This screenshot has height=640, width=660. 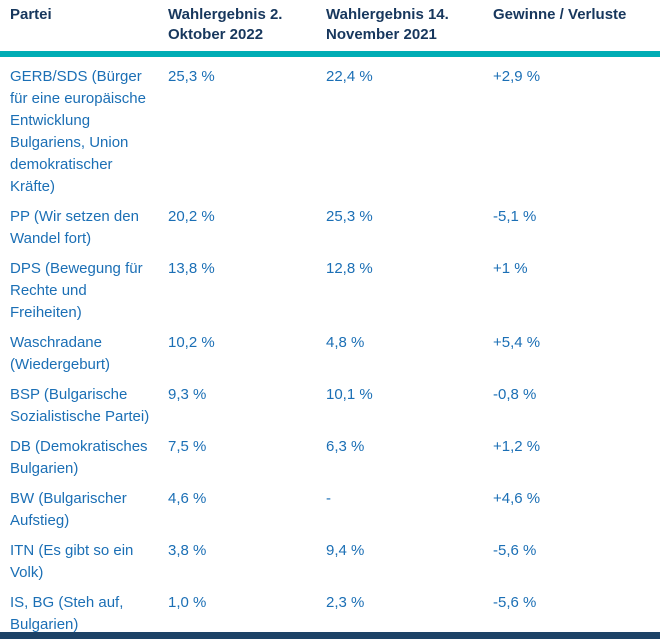 I want to click on column-header-gains-losses: Gewinne / Verluste, so click(x=560, y=14).